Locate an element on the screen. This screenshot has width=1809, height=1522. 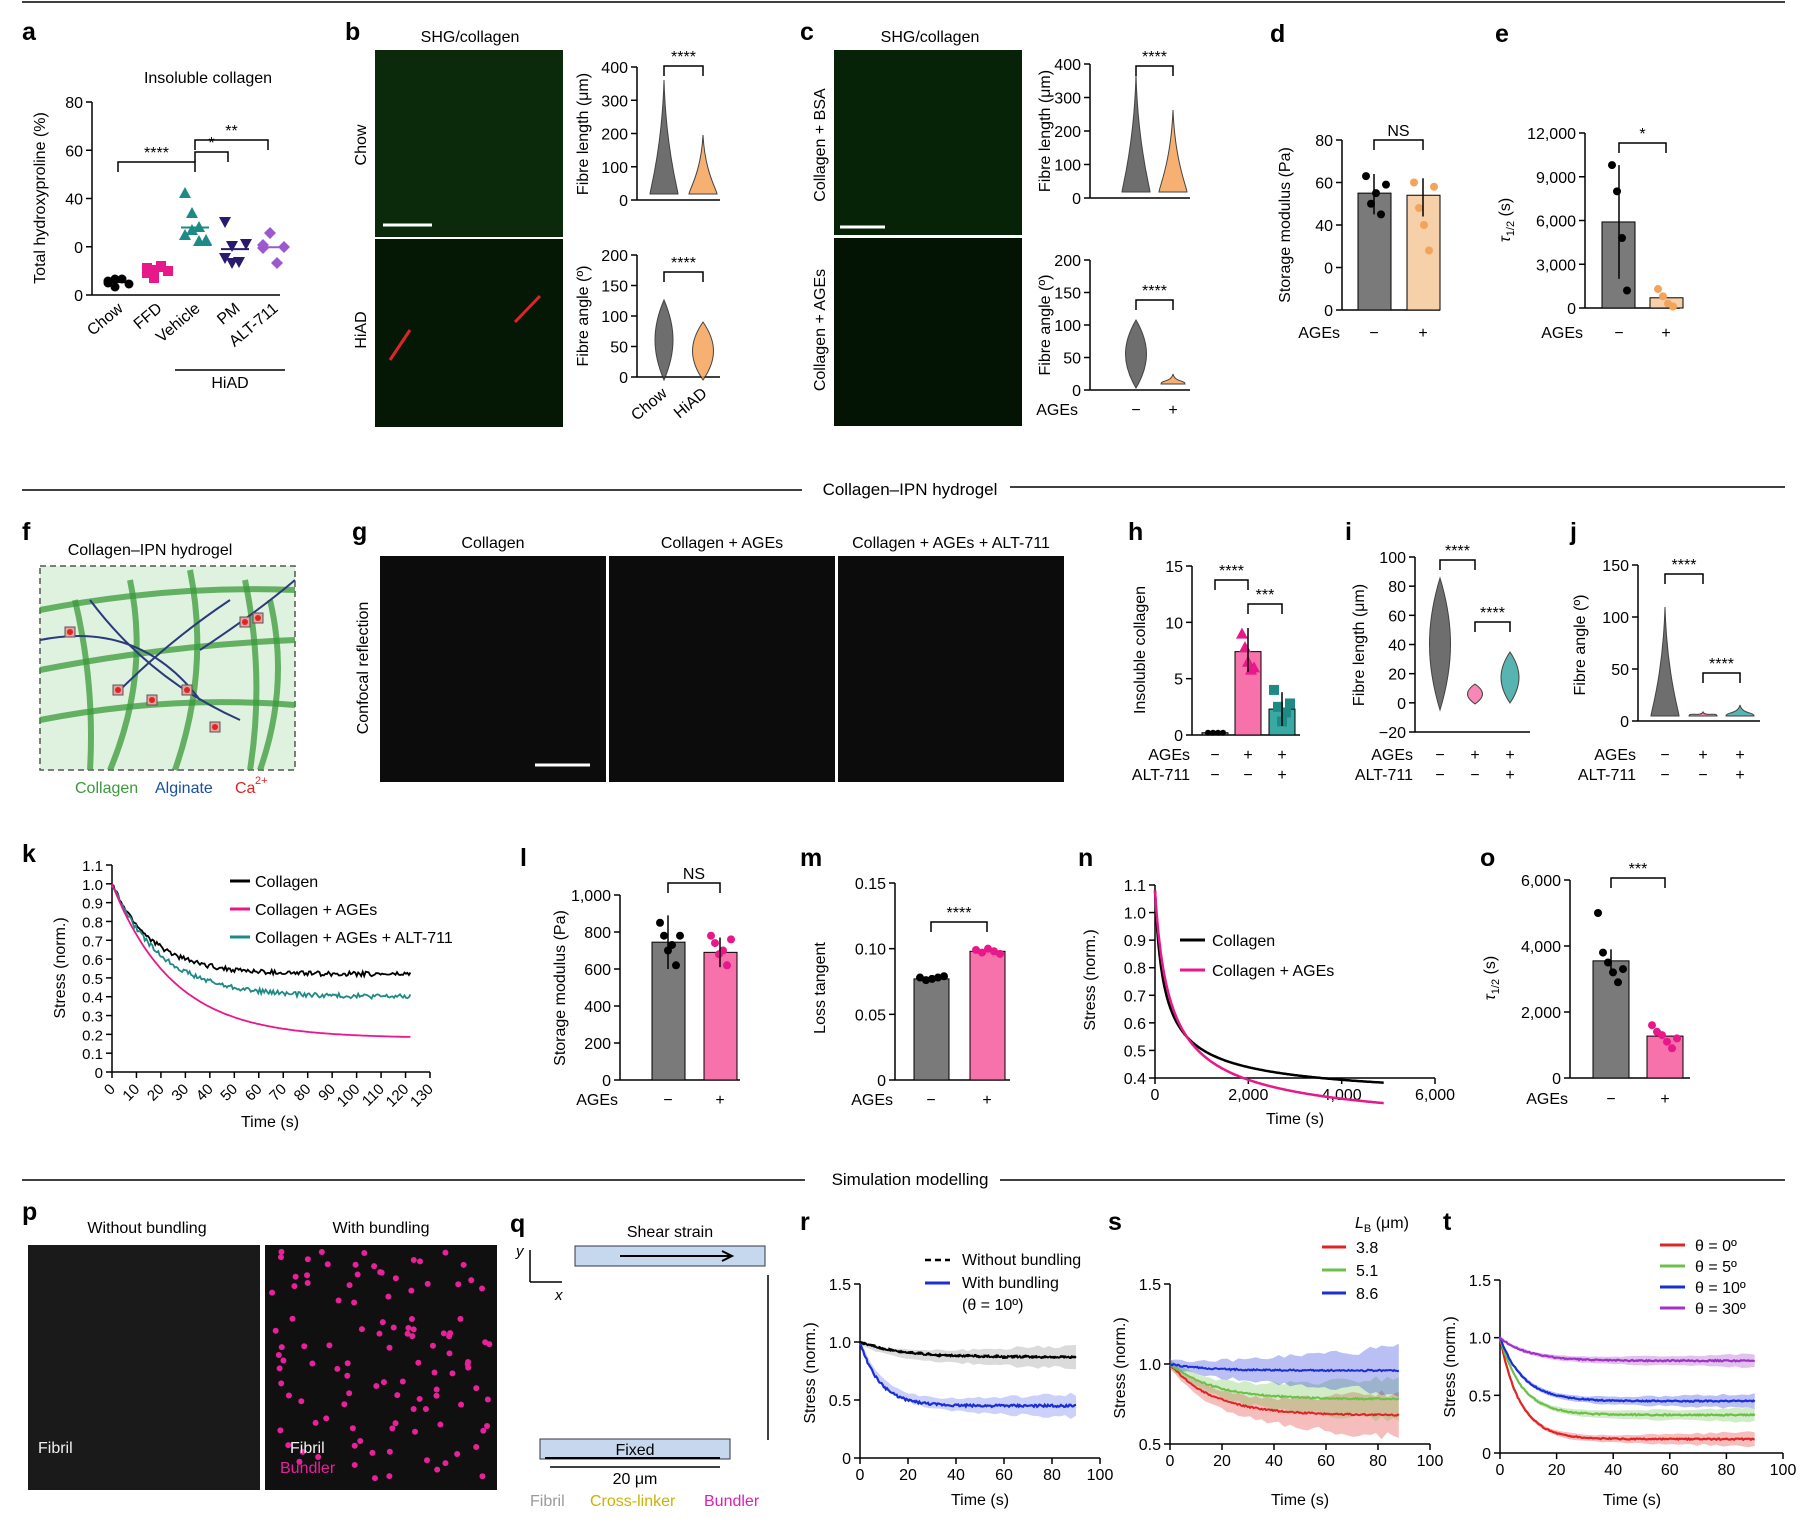
m-x-tick-label: + is located at coordinates (986, 1100).